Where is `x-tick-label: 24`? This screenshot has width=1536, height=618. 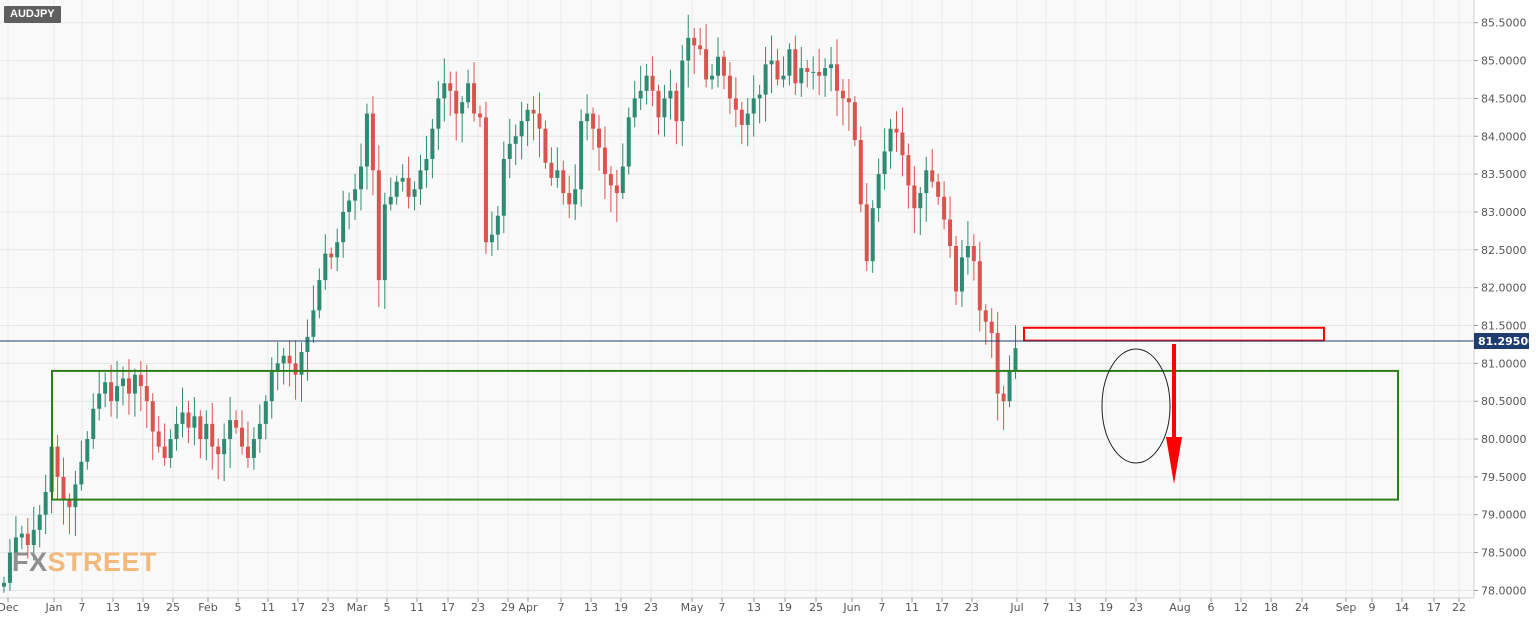
x-tick-label: 24 is located at coordinates (1302, 607).